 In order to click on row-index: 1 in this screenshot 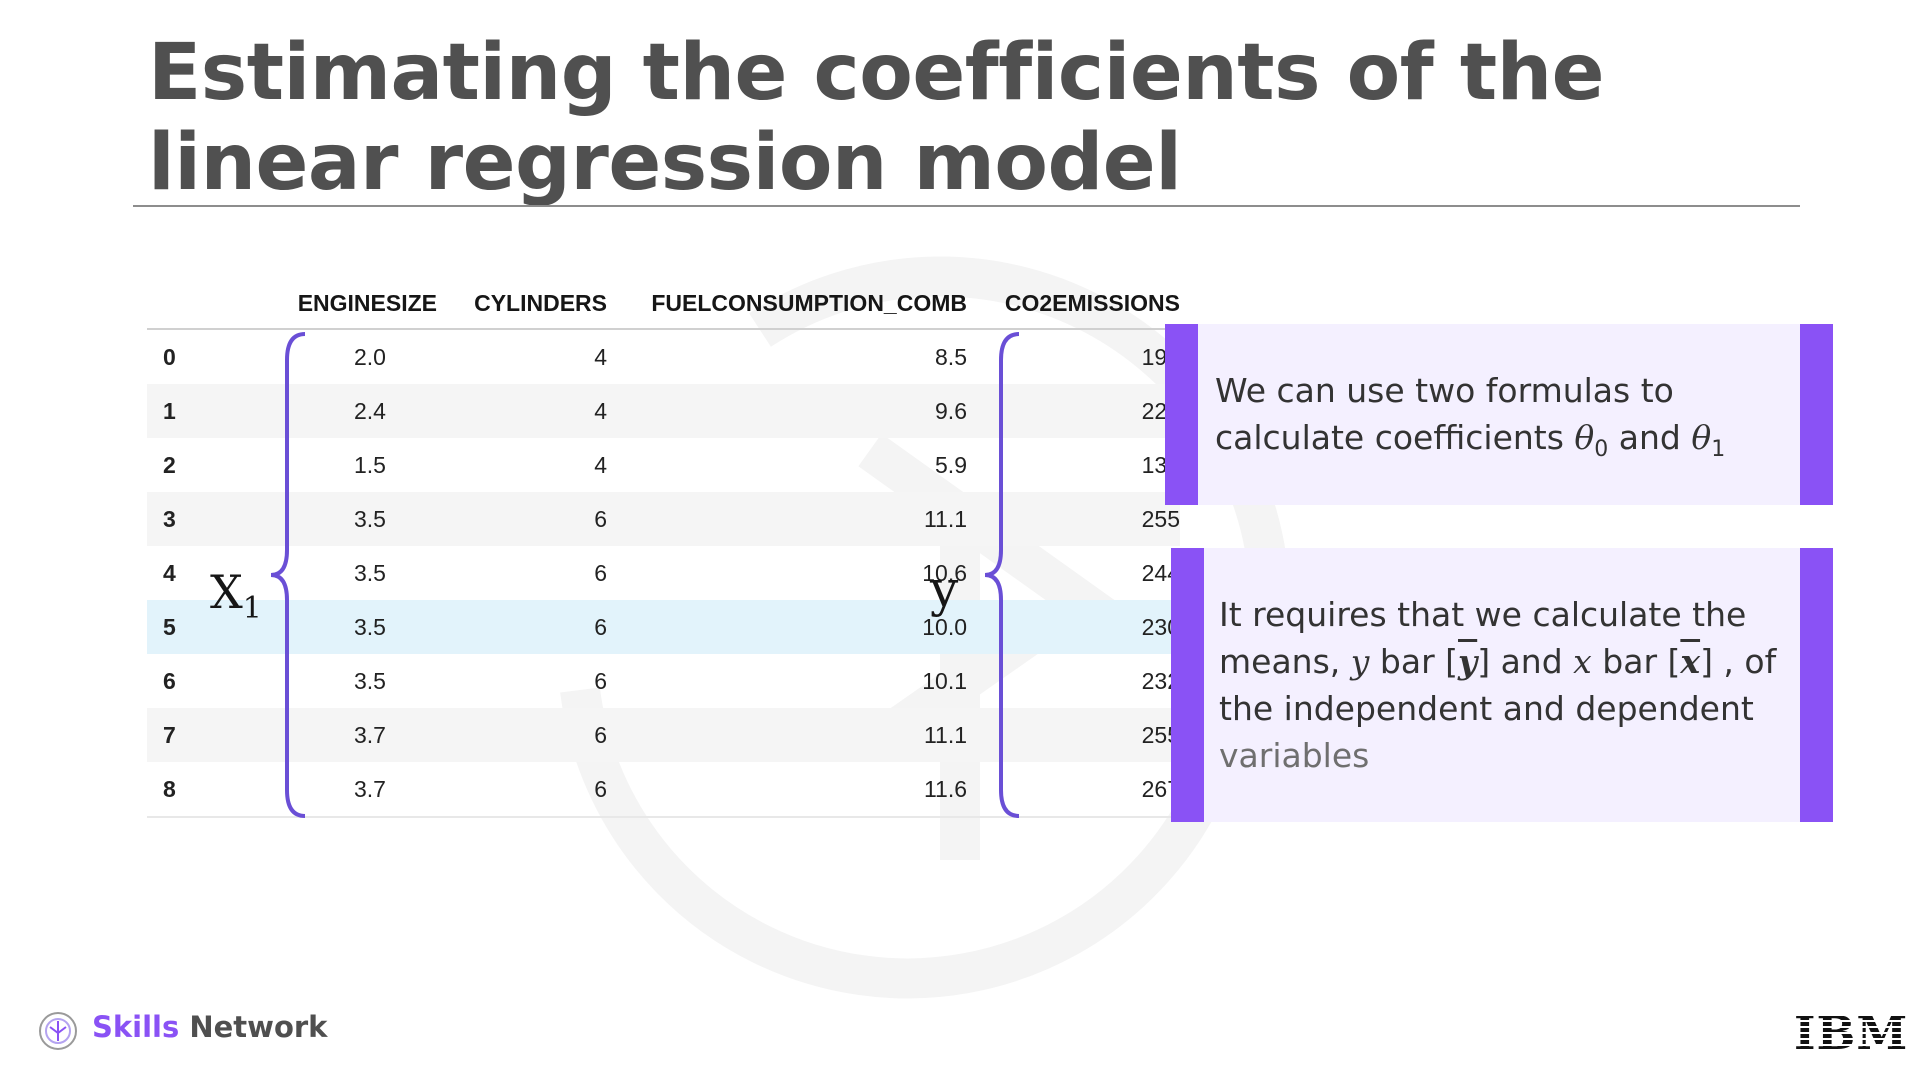, I will do `click(192, 411)`.